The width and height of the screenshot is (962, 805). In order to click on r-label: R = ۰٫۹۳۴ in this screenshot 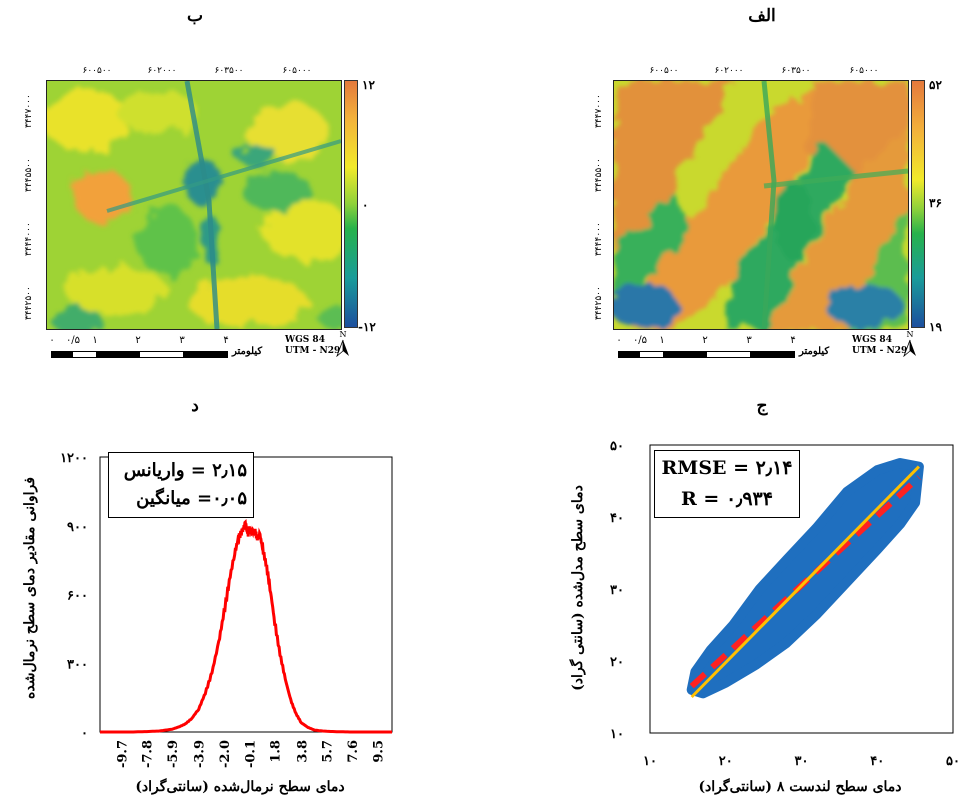, I will do `click(727, 499)`.